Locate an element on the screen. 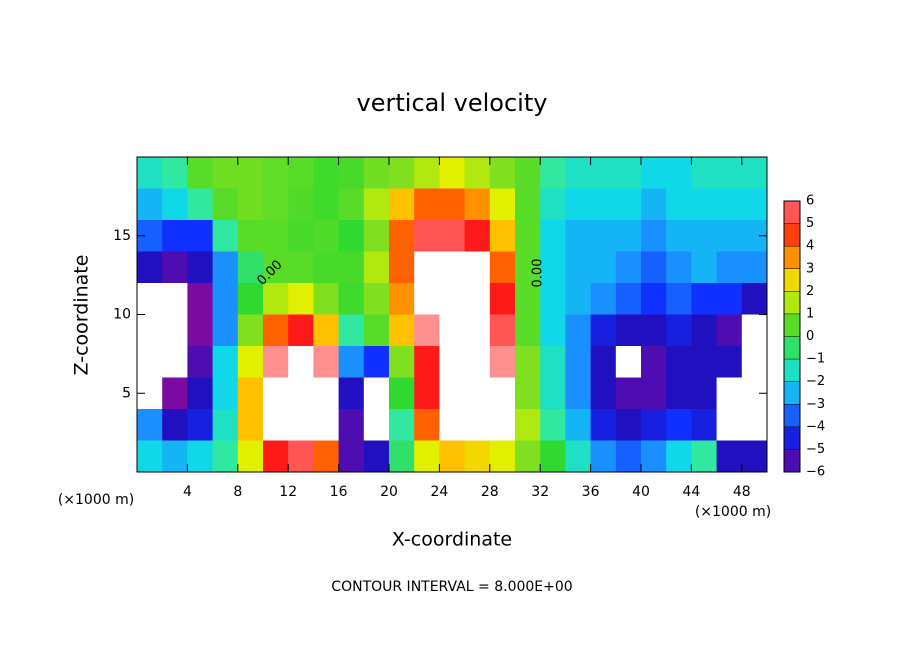 The width and height of the screenshot is (904, 654). colorbar-label: −5 is located at coordinates (815, 449).